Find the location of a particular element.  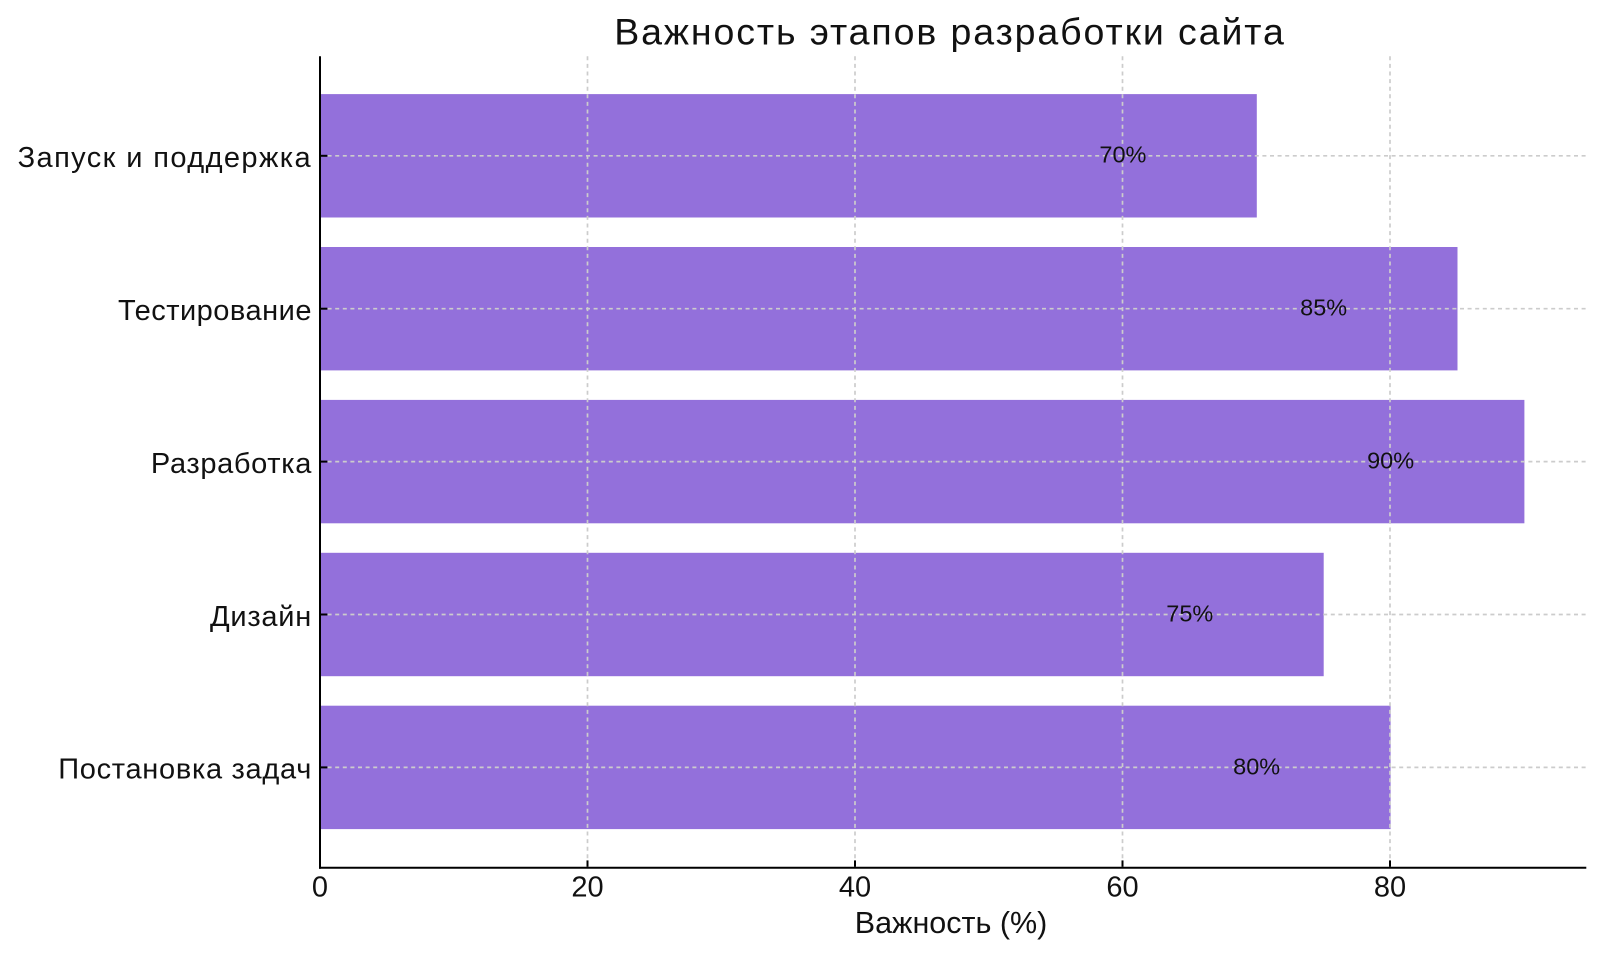

svg-text: 0 is located at coordinates (320, 887).